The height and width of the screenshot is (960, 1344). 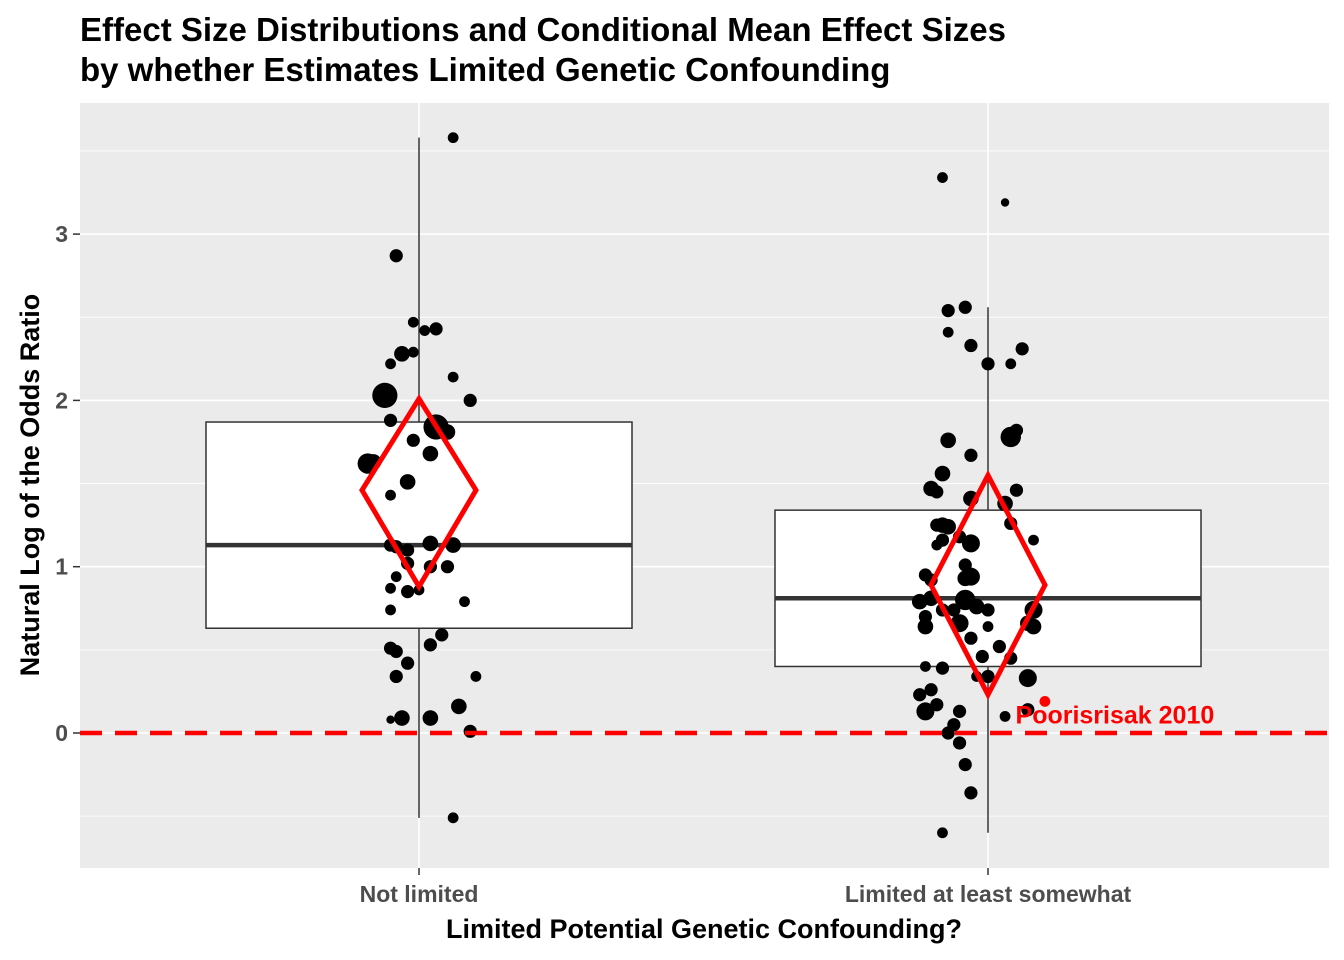 What do you see at coordinates (419, 894) in the screenshot?
I see `x-tick-label: Not limited` at bounding box center [419, 894].